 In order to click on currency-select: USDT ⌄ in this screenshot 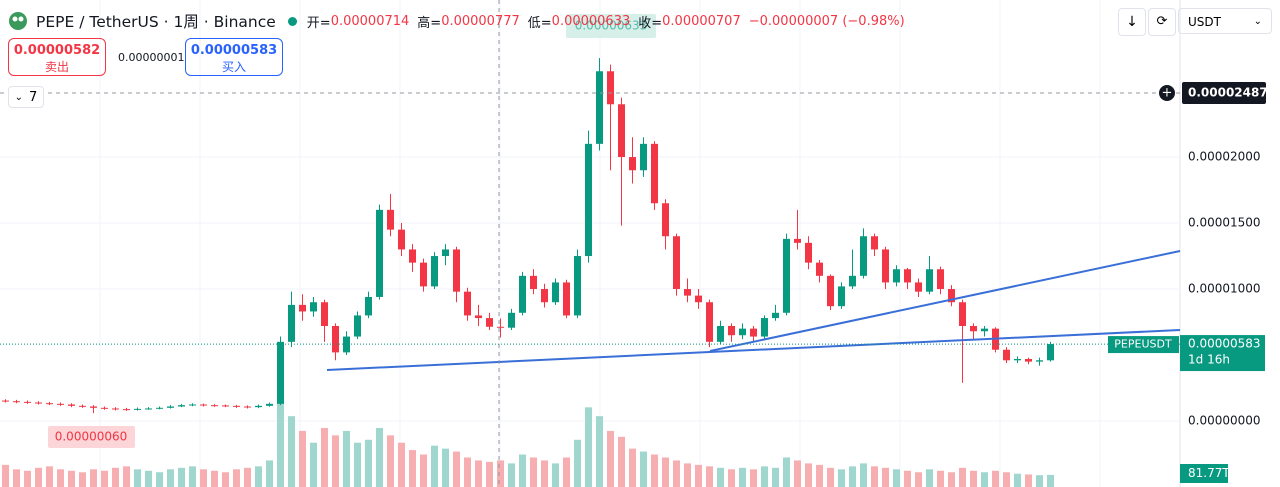, I will do `click(1225, 21)`.